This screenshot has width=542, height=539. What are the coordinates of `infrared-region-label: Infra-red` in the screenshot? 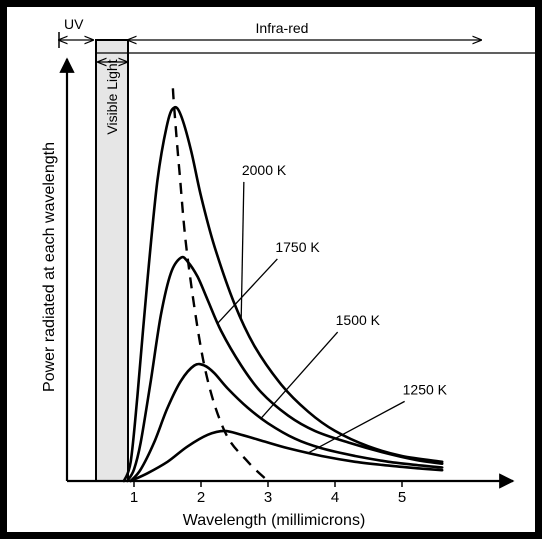 It's located at (282, 28).